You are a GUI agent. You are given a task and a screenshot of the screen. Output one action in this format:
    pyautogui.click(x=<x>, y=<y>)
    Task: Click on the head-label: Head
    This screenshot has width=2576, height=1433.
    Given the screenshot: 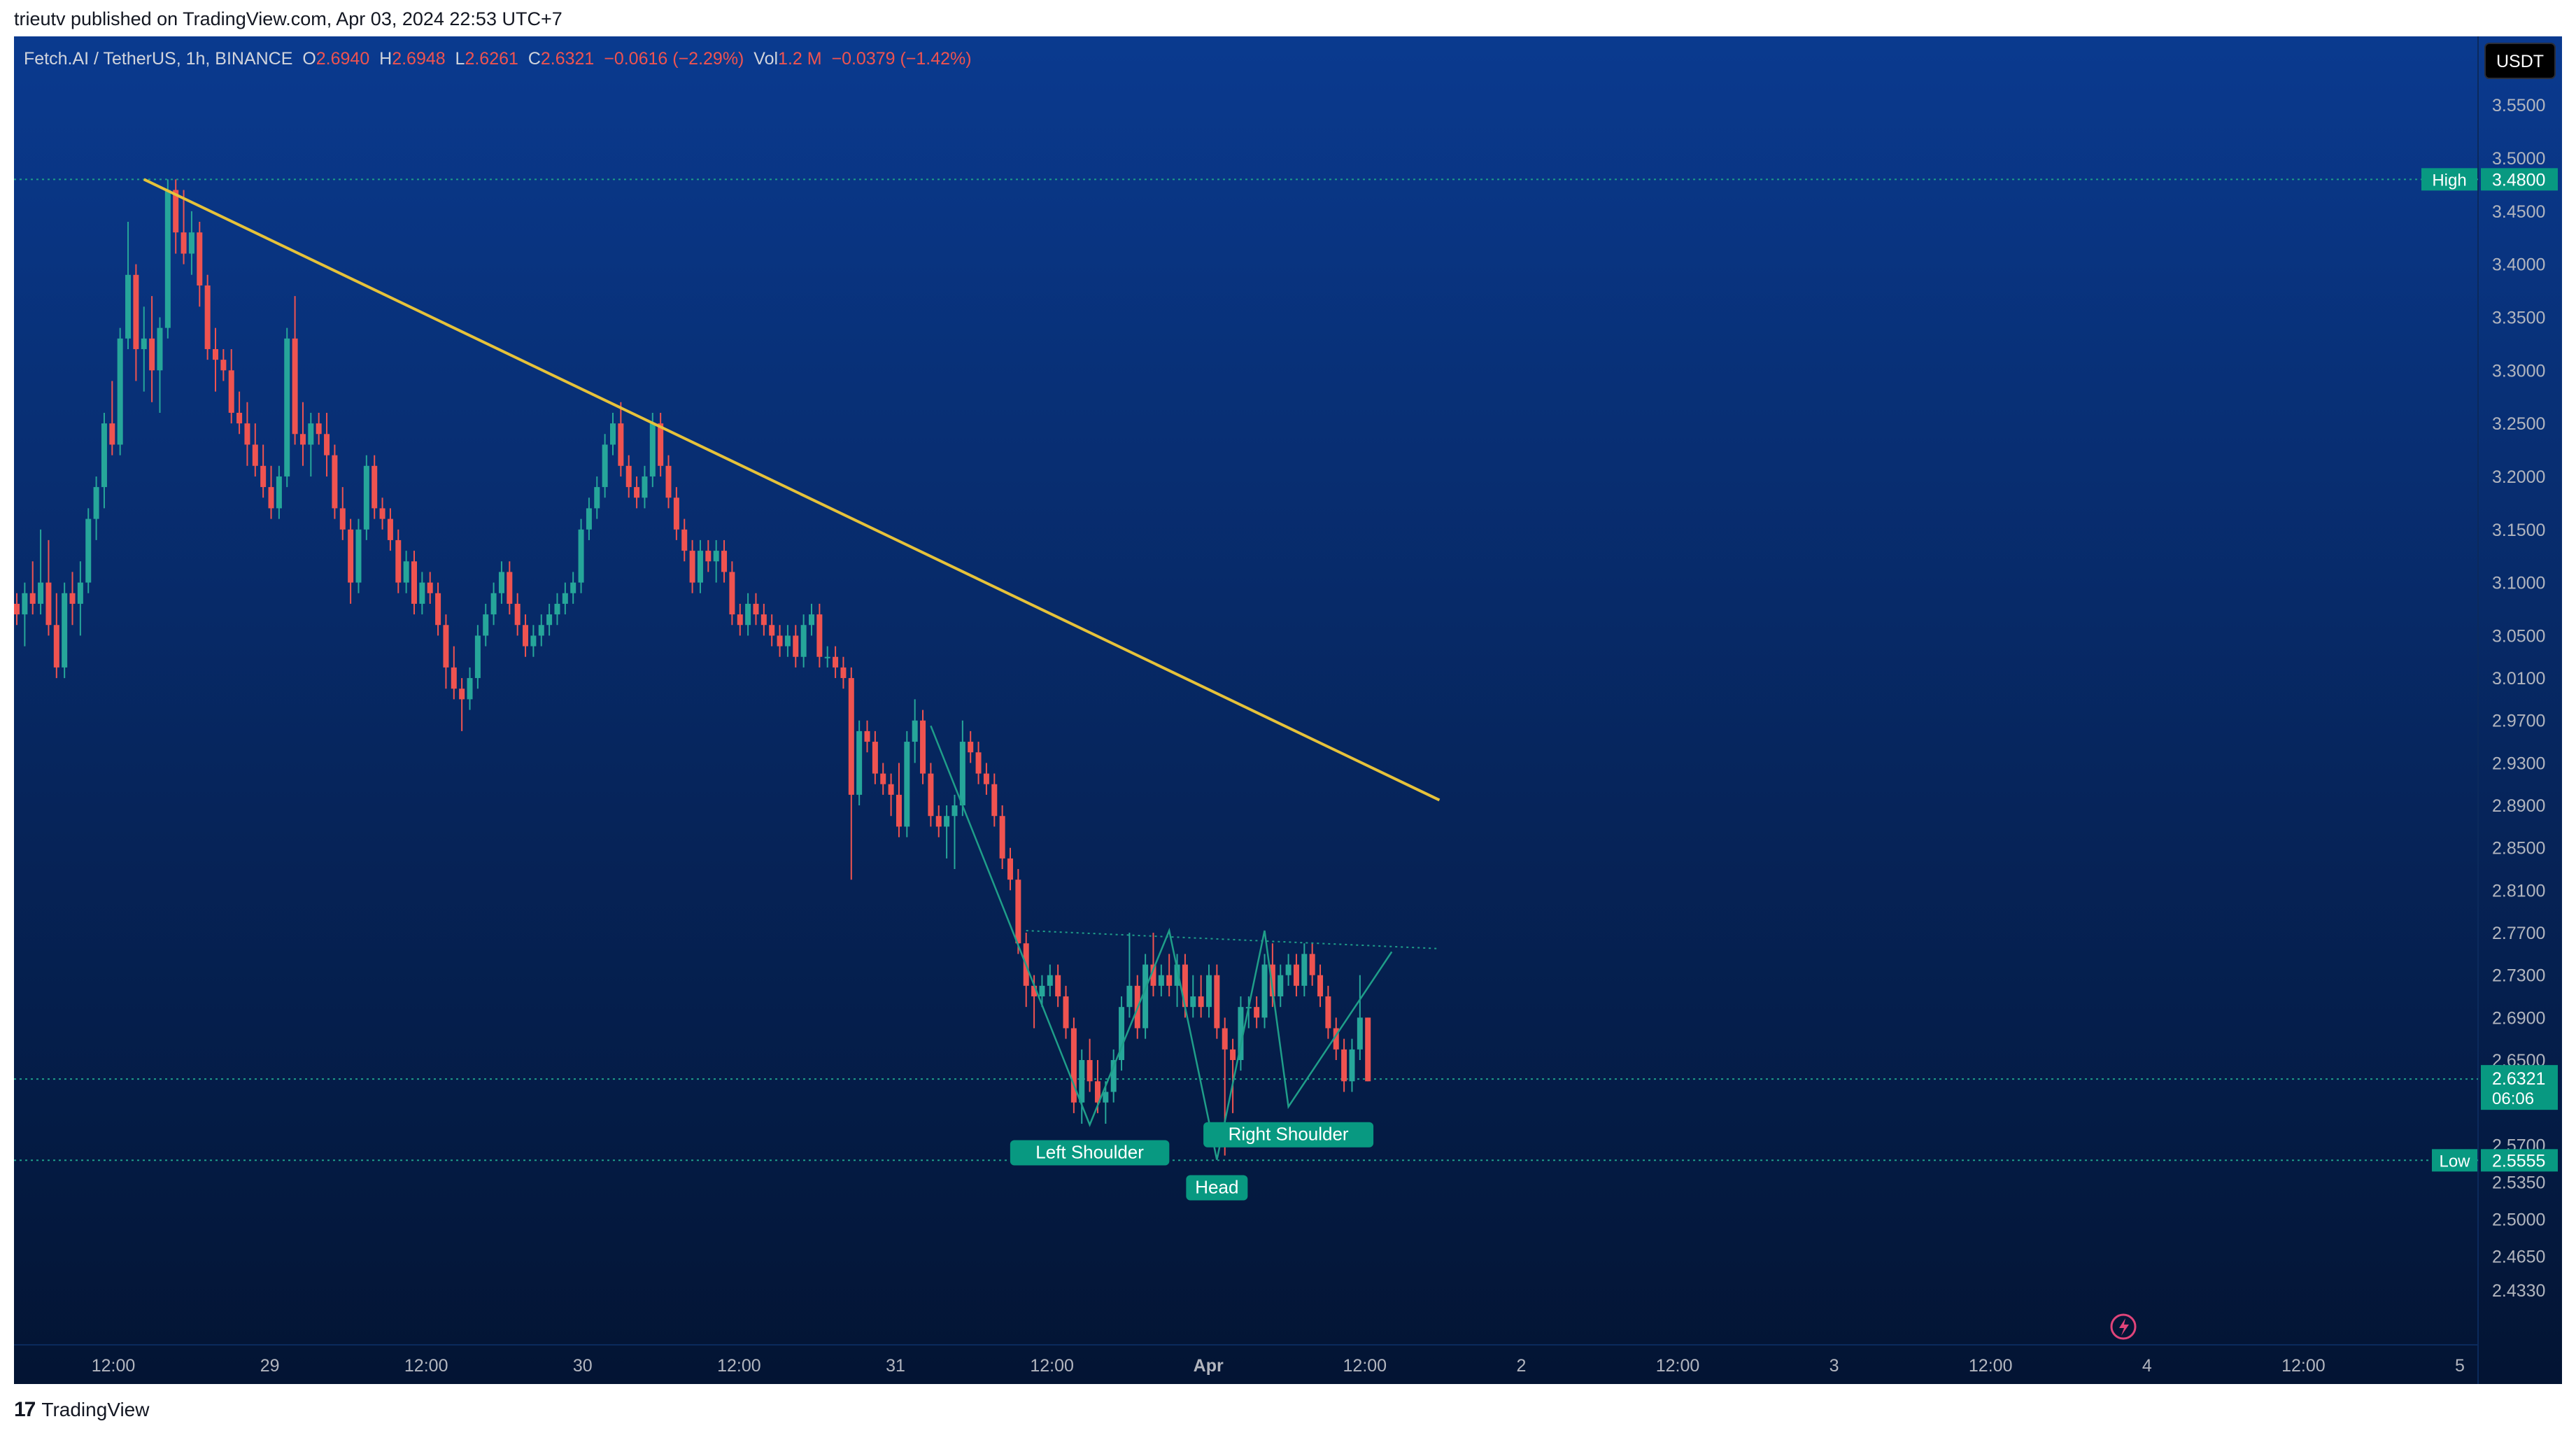 What is the action you would take?
    pyautogui.click(x=1217, y=1188)
    